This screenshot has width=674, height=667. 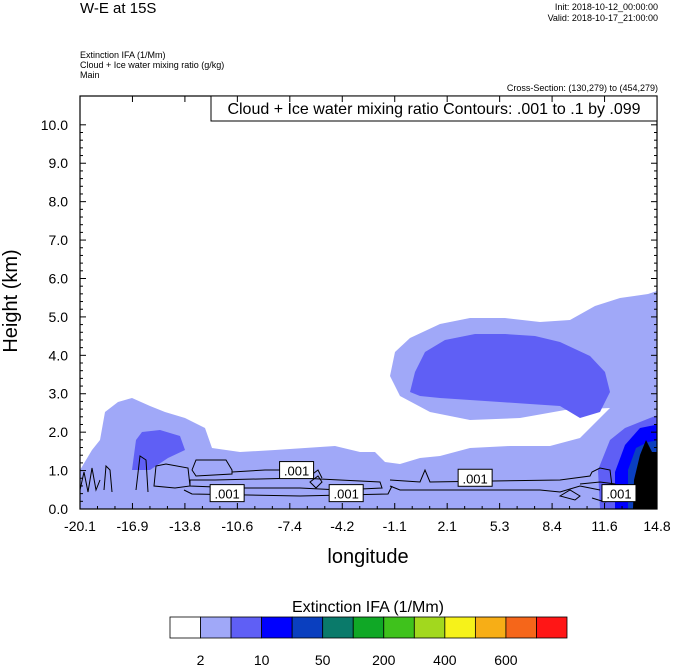 I want to click on cloud-core, so click(x=645, y=474).